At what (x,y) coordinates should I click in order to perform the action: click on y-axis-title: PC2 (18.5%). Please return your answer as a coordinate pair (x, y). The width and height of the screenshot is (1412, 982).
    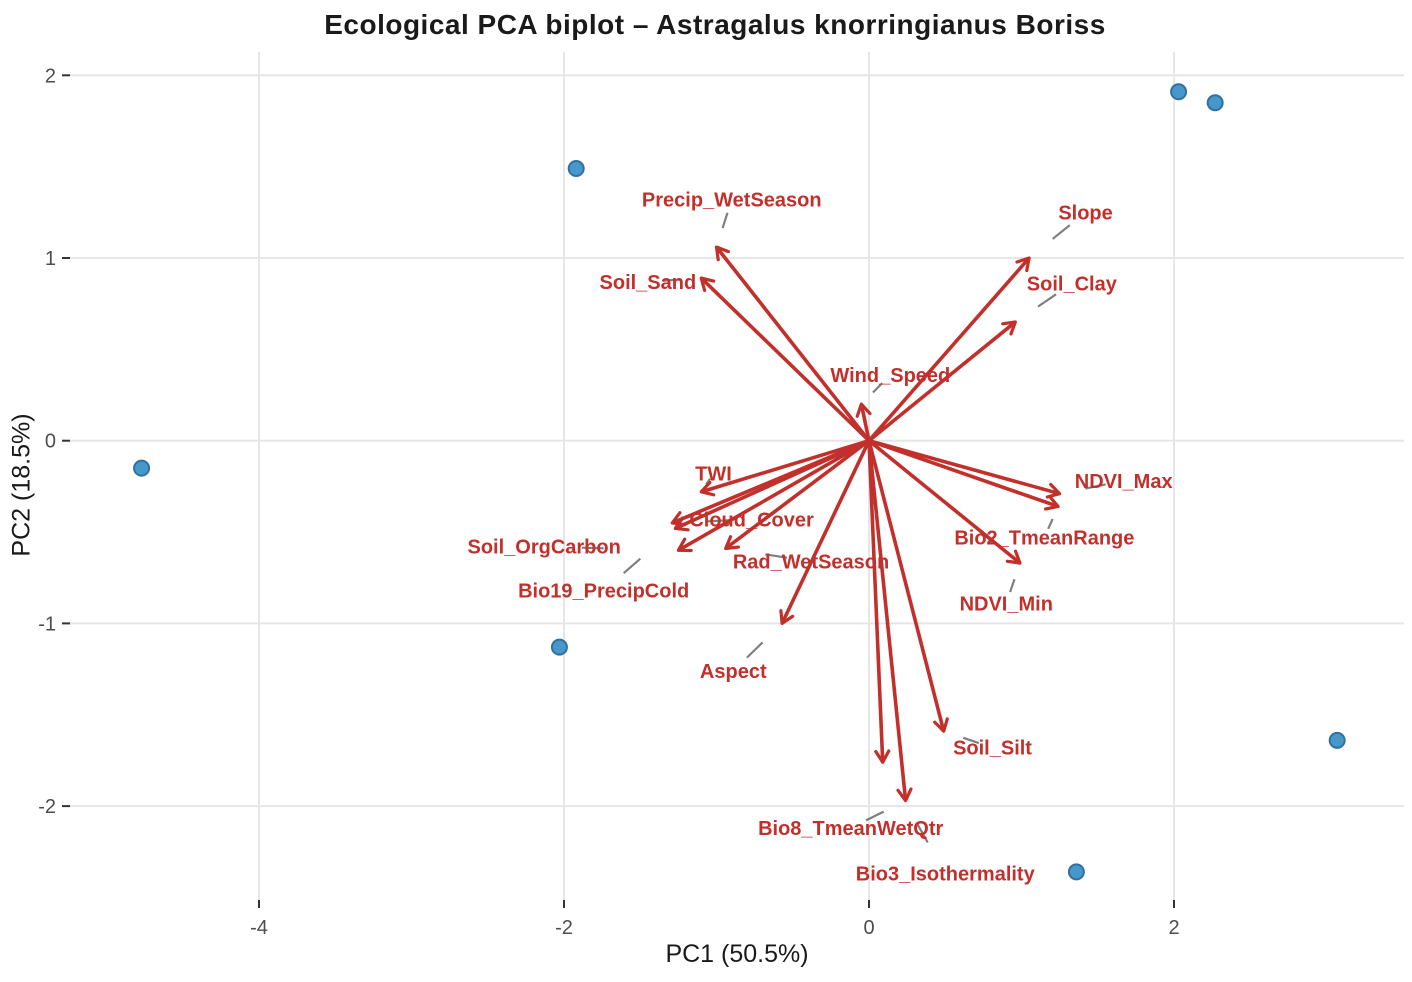
    Looking at the image, I should click on (21, 485).